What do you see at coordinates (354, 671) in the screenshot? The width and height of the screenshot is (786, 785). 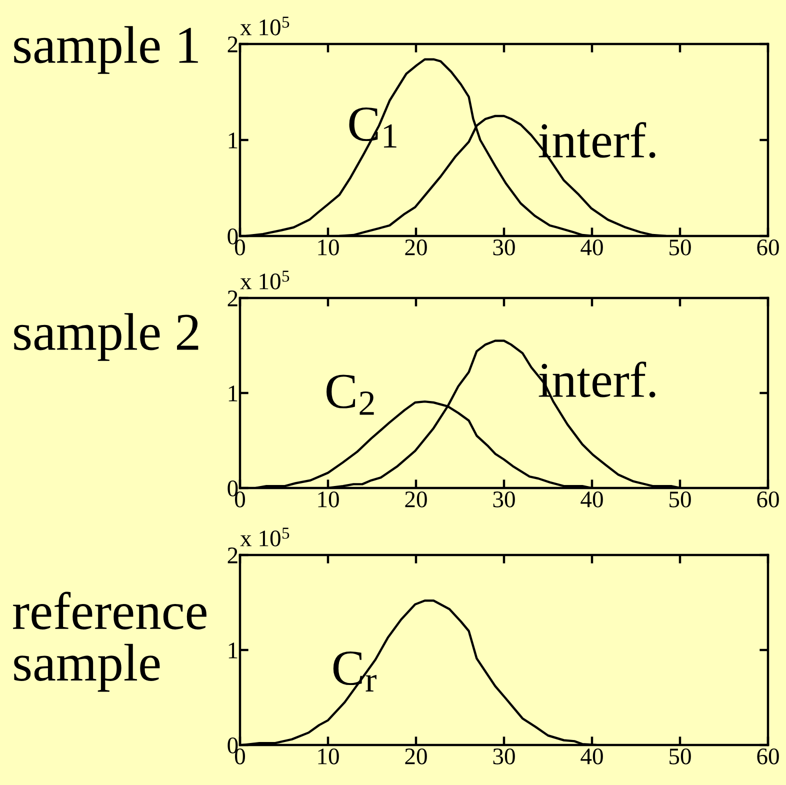 I see `series-label: C$_{r}$` at bounding box center [354, 671].